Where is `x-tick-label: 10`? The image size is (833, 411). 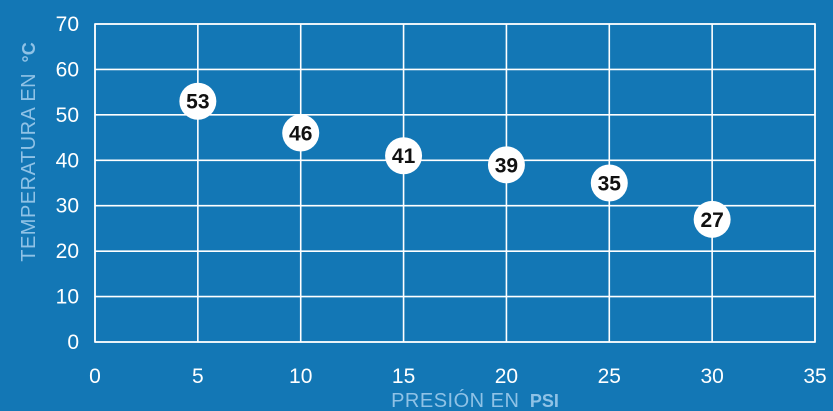
x-tick-label: 10 is located at coordinates (300, 376).